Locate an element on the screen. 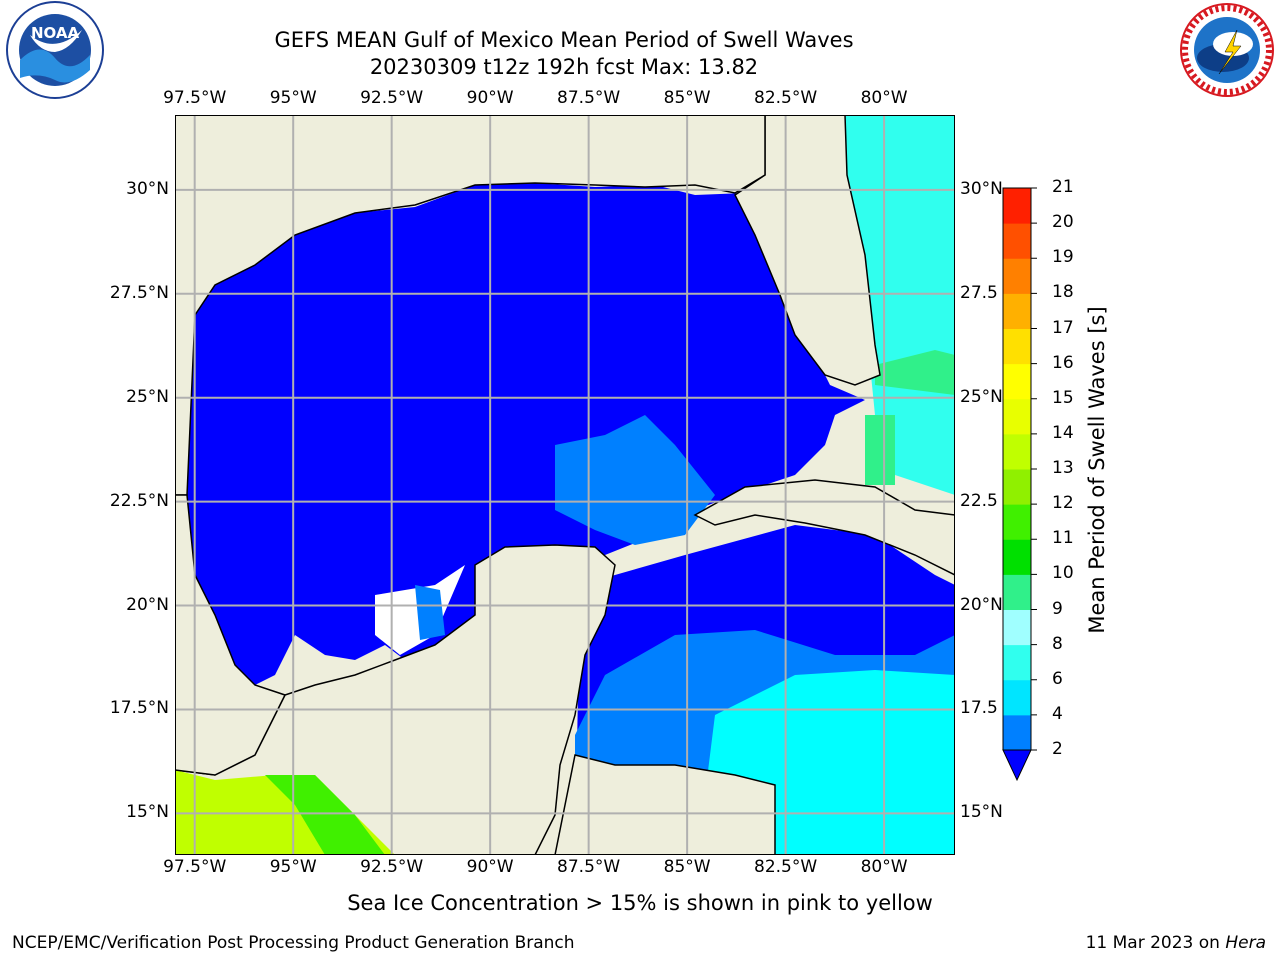 This screenshot has width=1280, height=960. lat-label-right: 22.5 is located at coordinates (979, 500).